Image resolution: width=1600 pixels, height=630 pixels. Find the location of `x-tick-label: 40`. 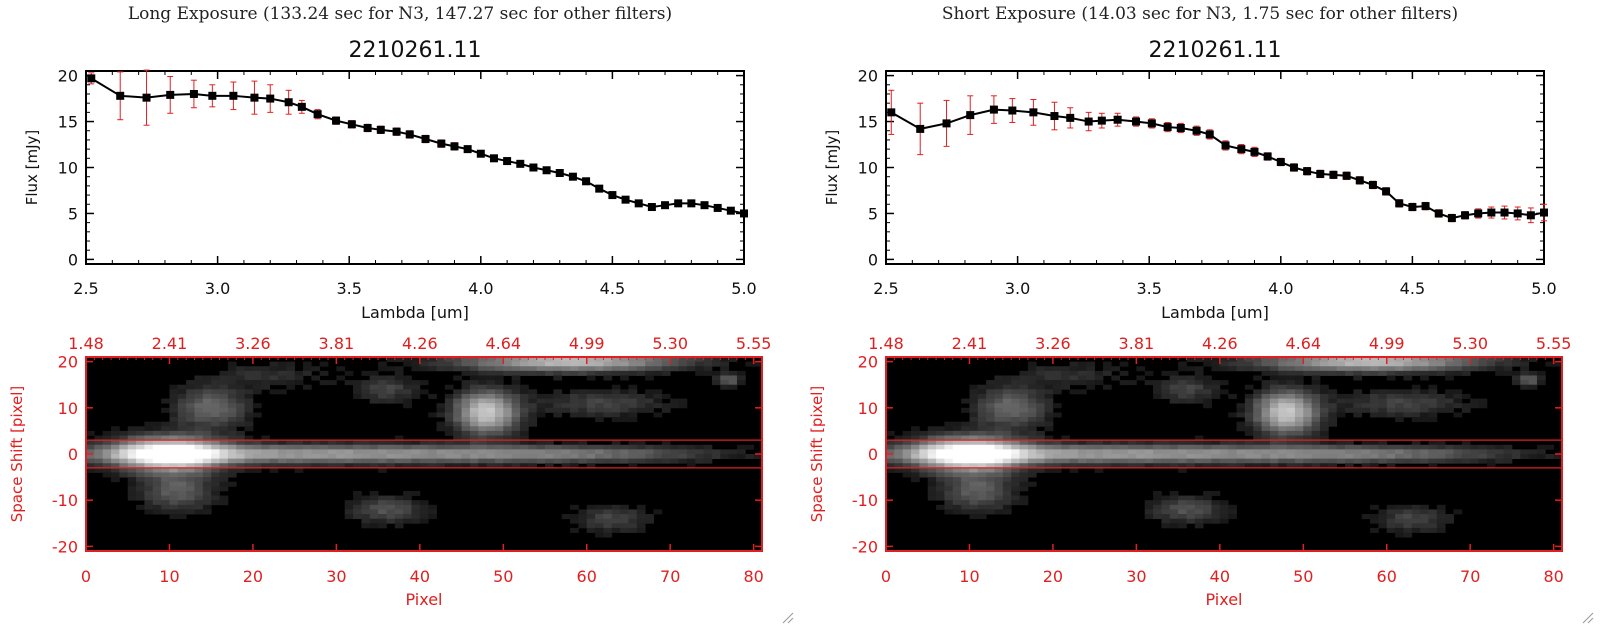

x-tick-label: 40 is located at coordinates (1220, 576).